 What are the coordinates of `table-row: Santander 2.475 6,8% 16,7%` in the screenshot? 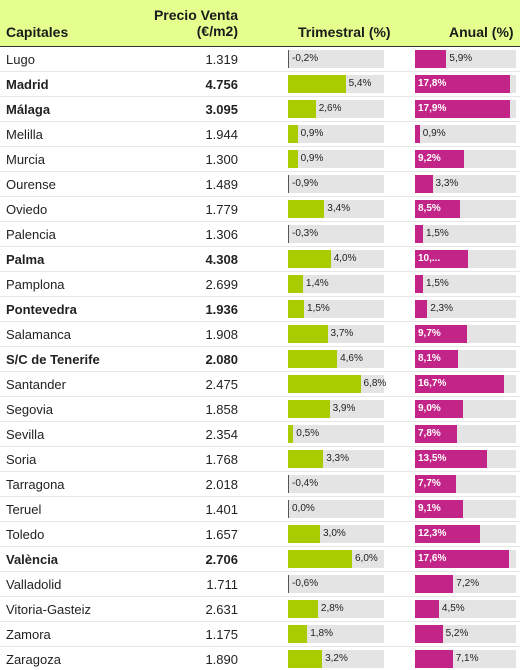 It's located at (260, 384).